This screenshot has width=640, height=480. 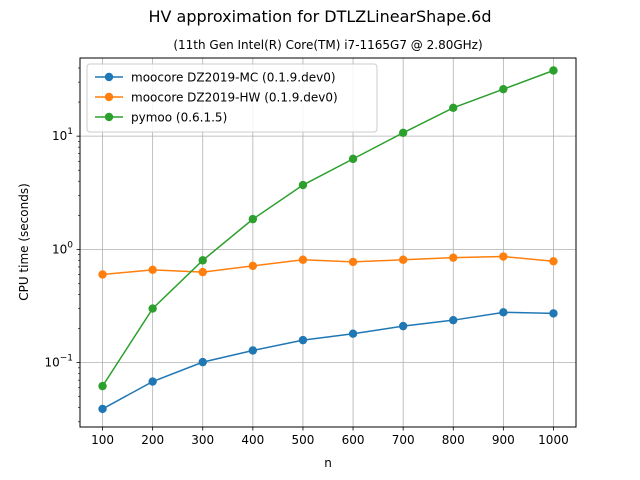 What do you see at coordinates (453, 440) in the screenshot?
I see `x-tick-label: 800` at bounding box center [453, 440].